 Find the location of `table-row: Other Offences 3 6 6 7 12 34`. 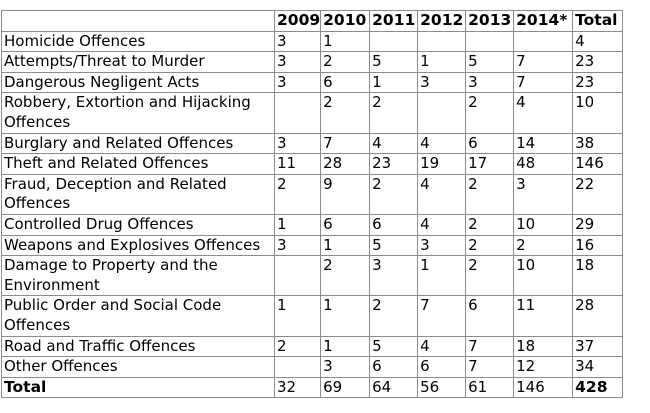

table-row: Other Offences 3 6 6 7 12 34 is located at coordinates (312, 367).